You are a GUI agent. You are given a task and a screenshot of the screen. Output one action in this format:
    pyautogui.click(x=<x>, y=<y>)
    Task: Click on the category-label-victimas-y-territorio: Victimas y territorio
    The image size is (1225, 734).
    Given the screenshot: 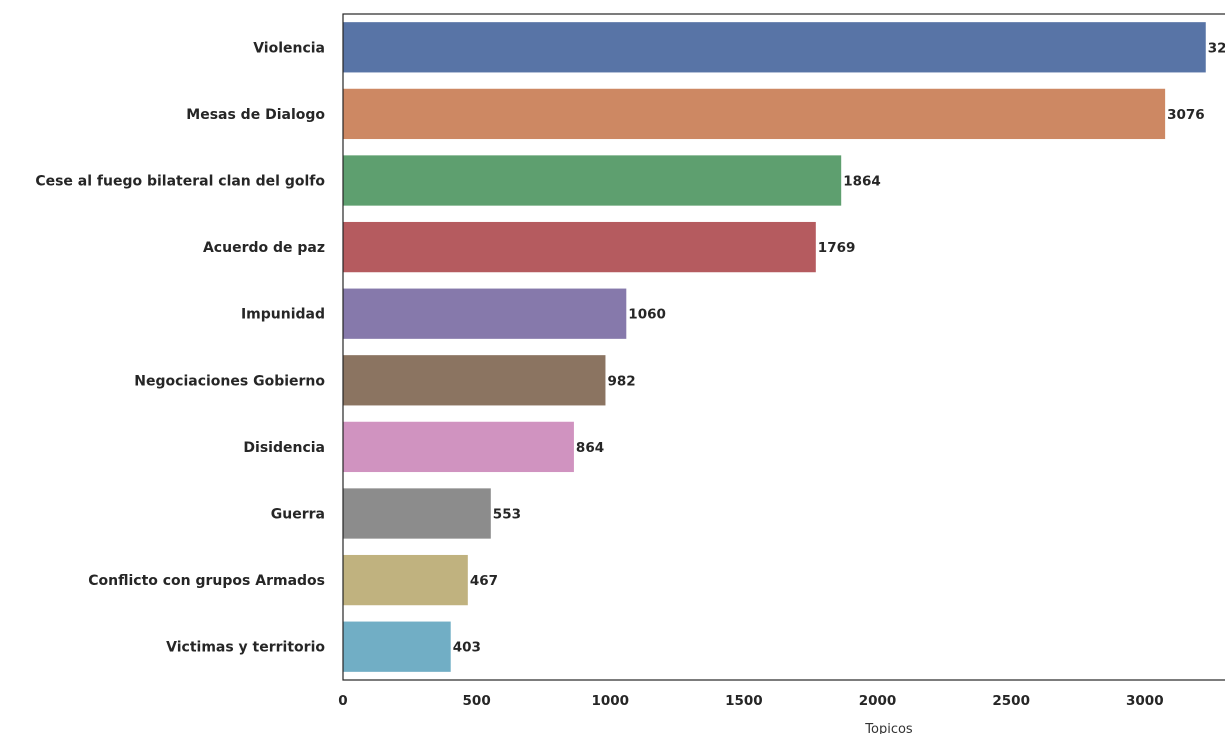 What is the action you would take?
    pyautogui.click(x=245, y=648)
    